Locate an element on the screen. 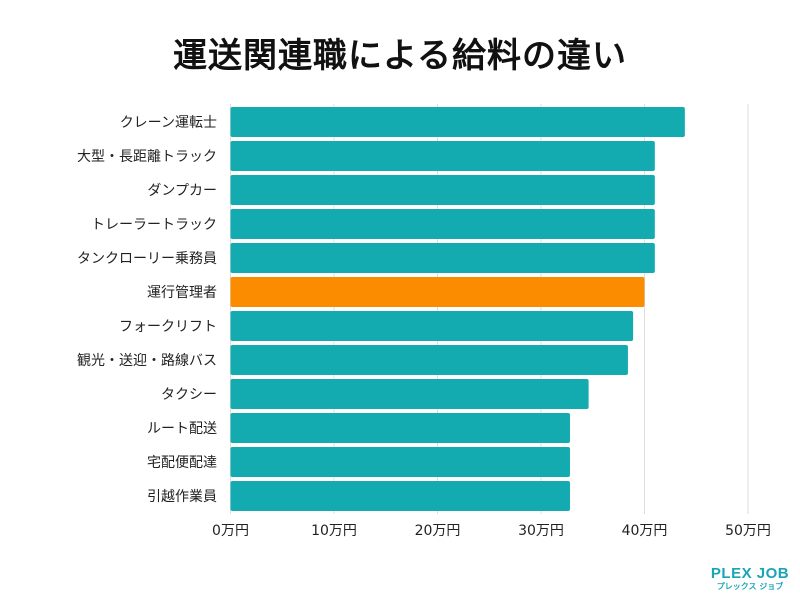 This screenshot has height=600, width=800. plex-job-logo: PLEX JOB プレックス ジョブ is located at coordinates (750, 579).